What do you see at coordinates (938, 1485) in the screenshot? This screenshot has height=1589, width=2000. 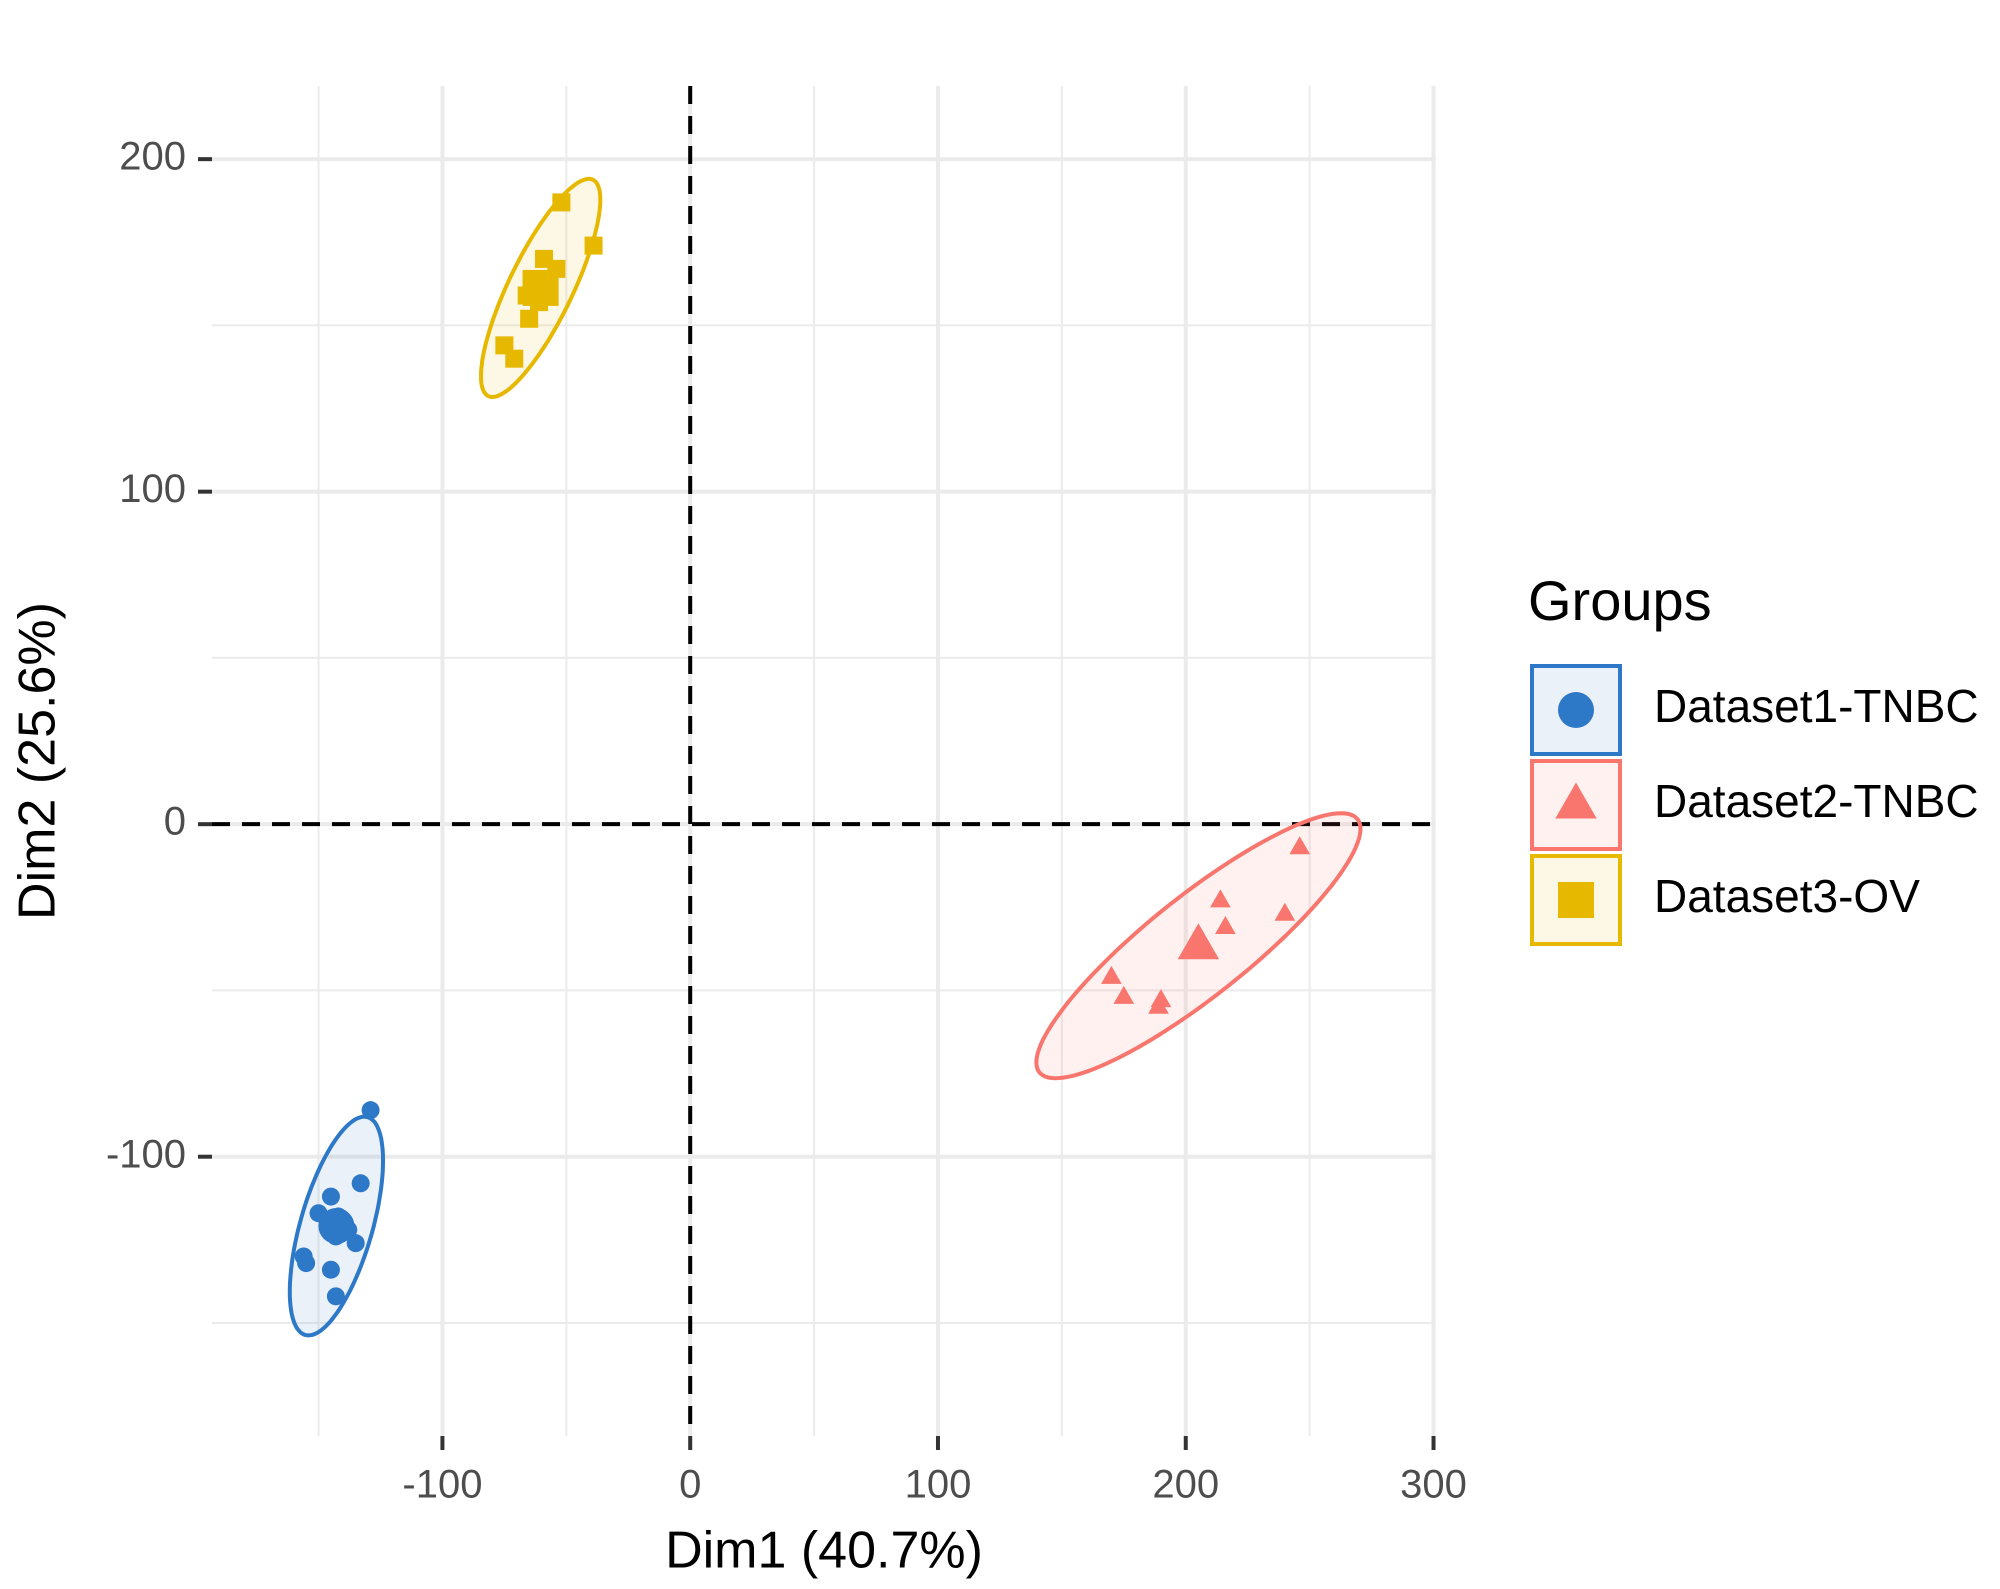 I see `x-tick-label: 100` at bounding box center [938, 1485].